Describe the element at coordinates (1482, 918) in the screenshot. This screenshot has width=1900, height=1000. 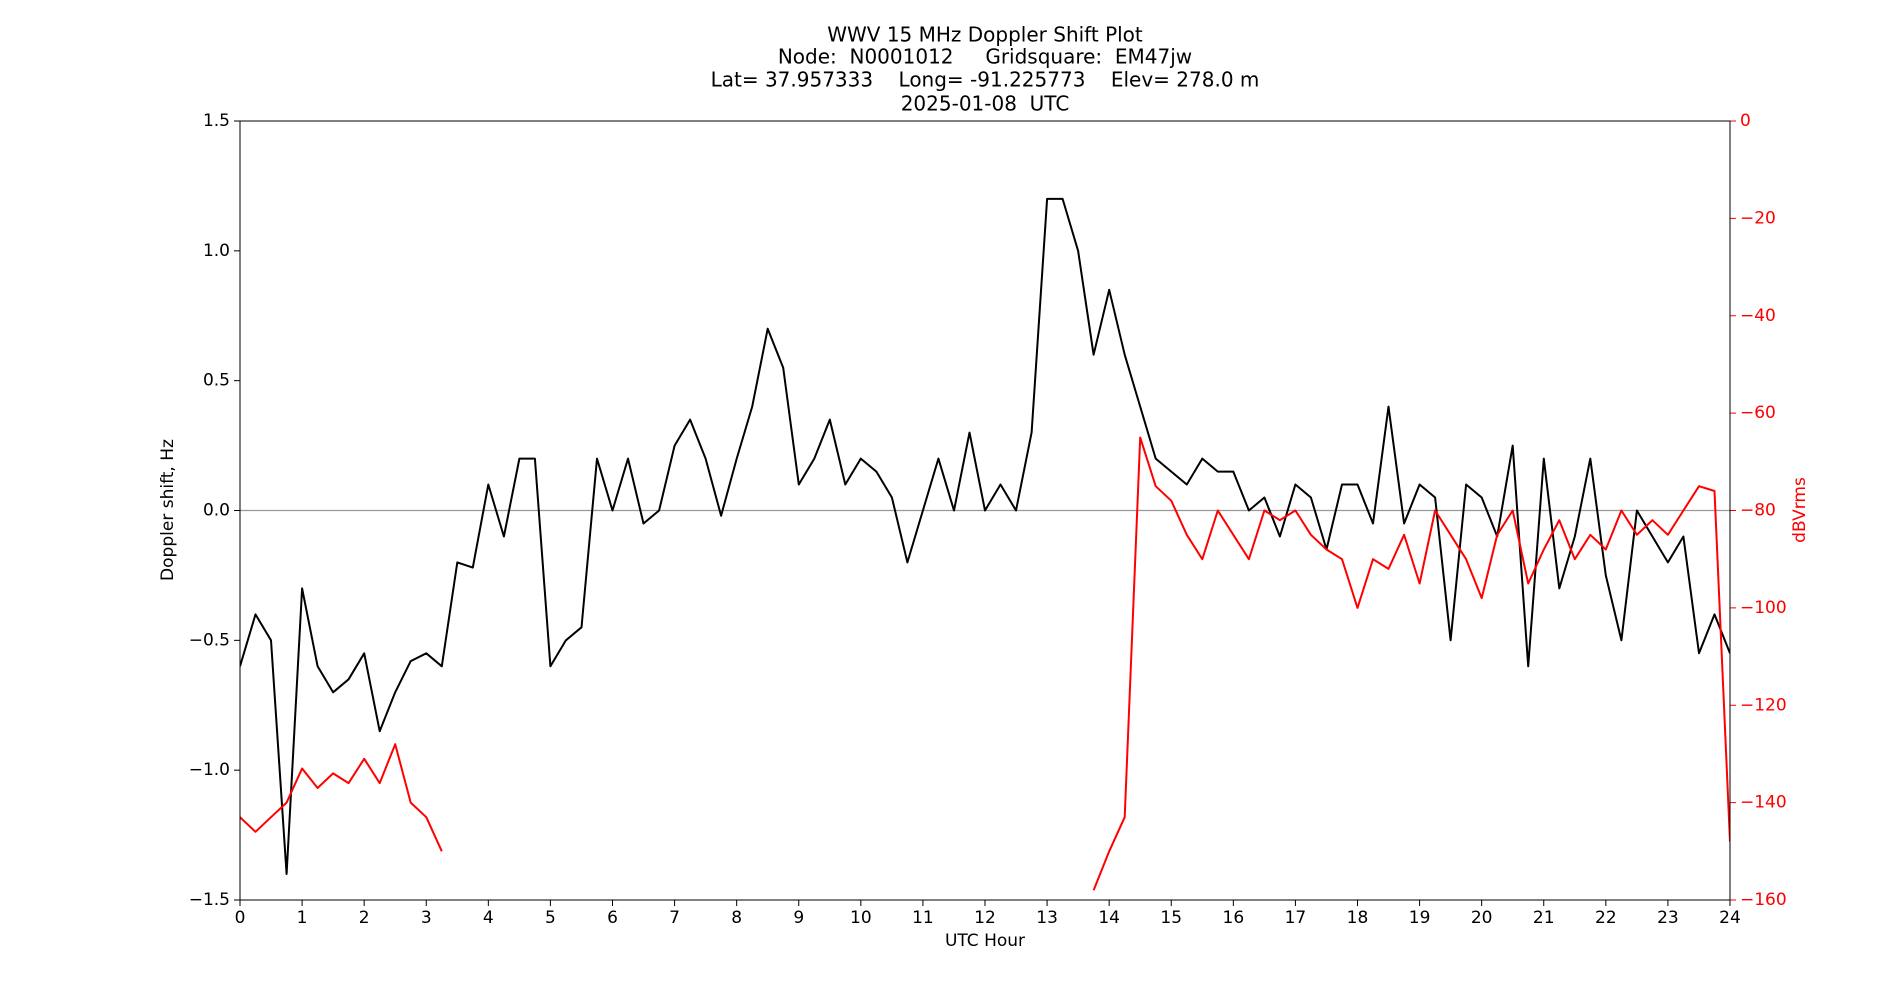
I see `x-tick-label: 20` at that location.